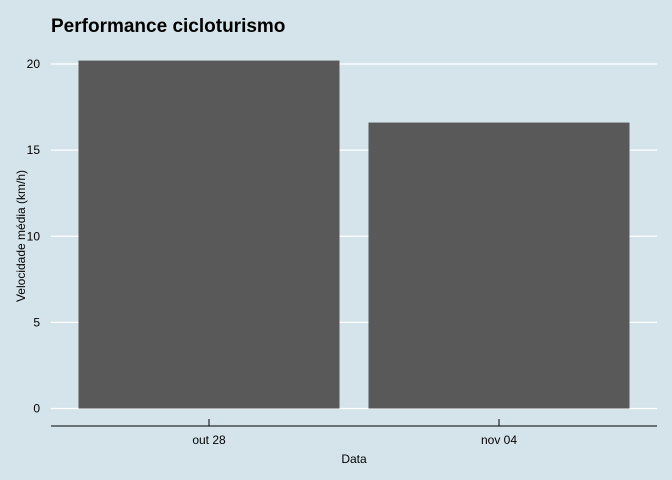 The height and width of the screenshot is (480, 672). I want to click on x-tick-label: nov 04, so click(499, 440).